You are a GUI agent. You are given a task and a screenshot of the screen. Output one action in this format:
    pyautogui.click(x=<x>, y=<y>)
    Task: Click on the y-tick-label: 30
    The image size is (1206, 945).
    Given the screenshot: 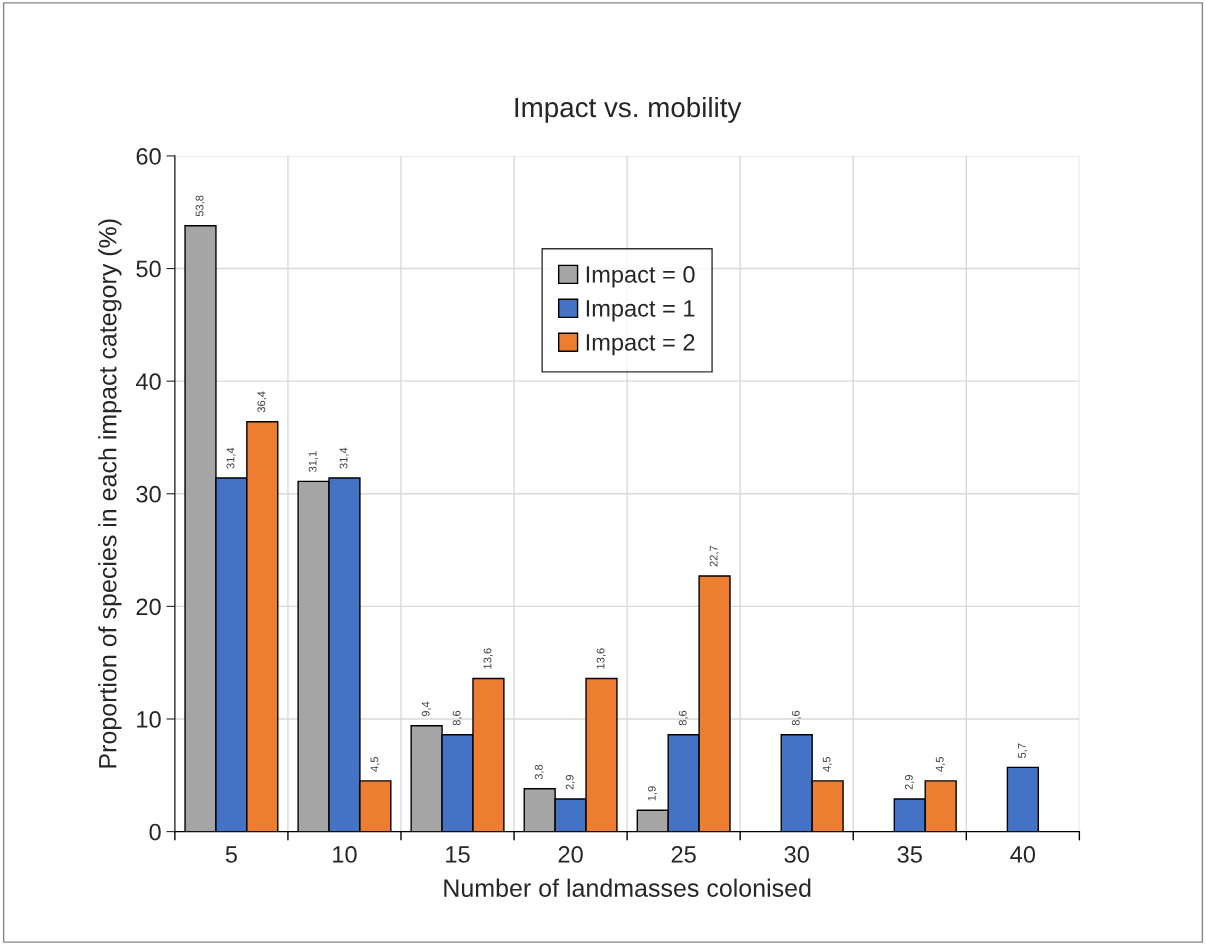 What is the action you would take?
    pyautogui.click(x=148, y=494)
    